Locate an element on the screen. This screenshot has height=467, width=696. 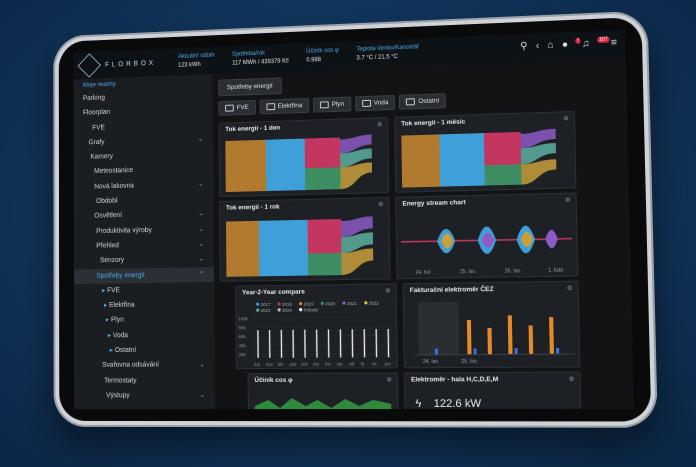
metric-value: 117 MWh / 439379 Kč is located at coordinates (260, 62).